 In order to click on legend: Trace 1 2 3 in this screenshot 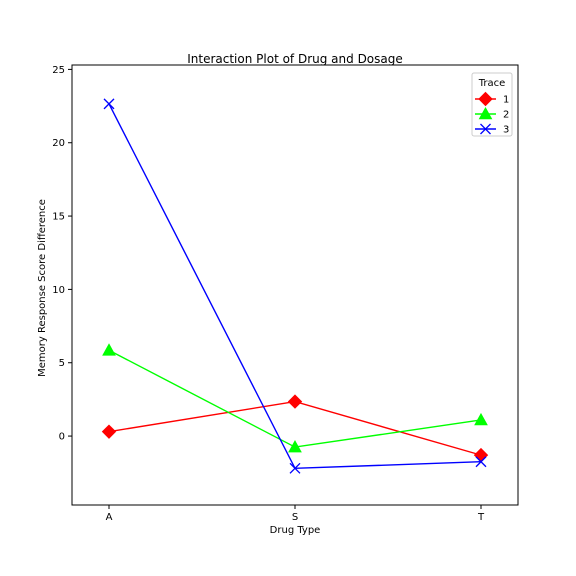, I will do `click(492, 104)`.